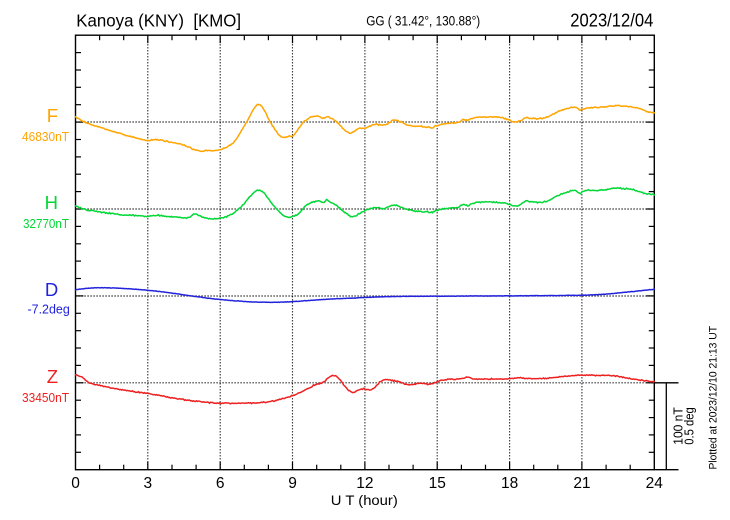  Describe the element at coordinates (611, 21) in the screenshot. I see `svg-text: 2023/12/04` at that location.